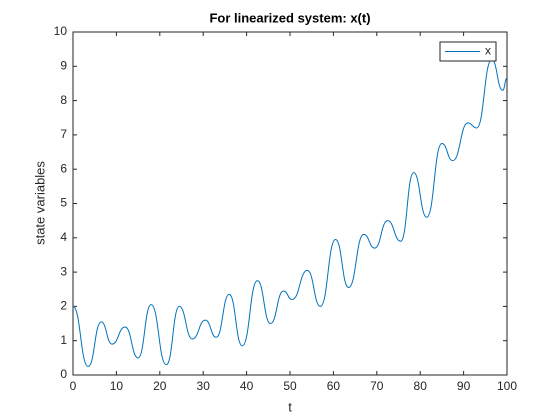 This screenshot has height=420, width=560. I want to click on x-tick-label: 10, so click(117, 386).